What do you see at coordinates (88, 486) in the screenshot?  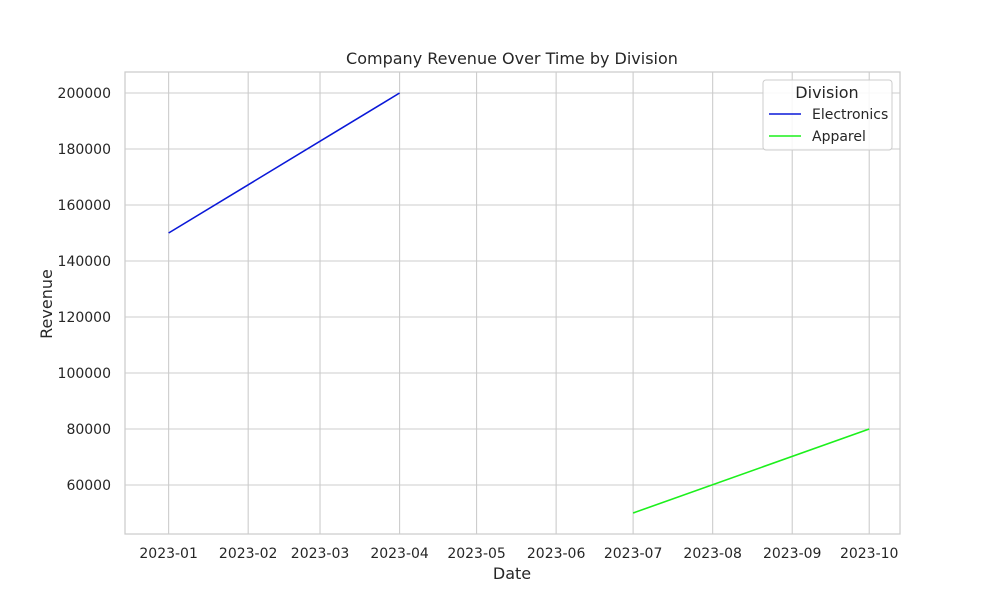 I see `y-tick-label: 60000` at bounding box center [88, 486].